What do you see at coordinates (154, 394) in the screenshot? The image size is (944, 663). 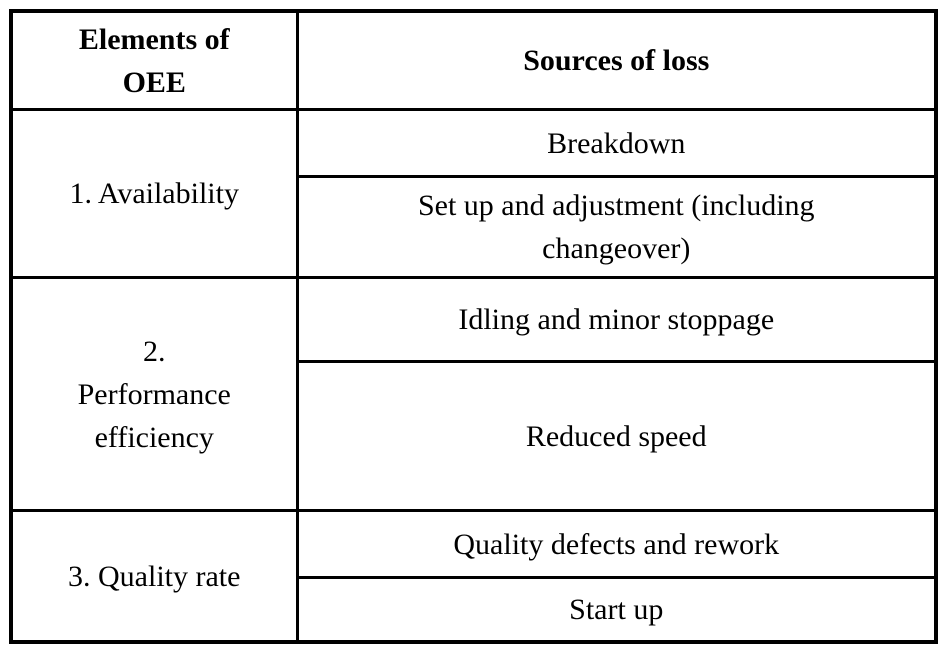 I see `cell-performance-efficiency: 2. Performance efficiency` at bounding box center [154, 394].